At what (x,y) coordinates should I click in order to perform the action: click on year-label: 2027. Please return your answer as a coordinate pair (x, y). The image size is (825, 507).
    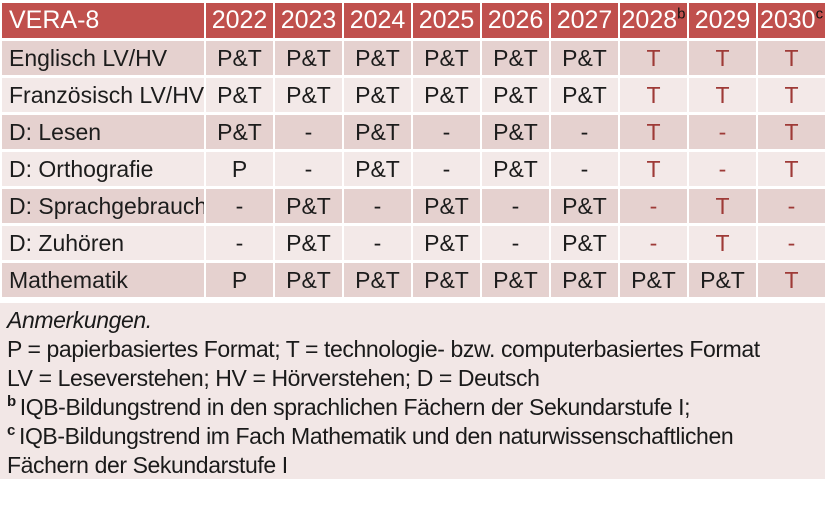
    Looking at the image, I should click on (584, 20).